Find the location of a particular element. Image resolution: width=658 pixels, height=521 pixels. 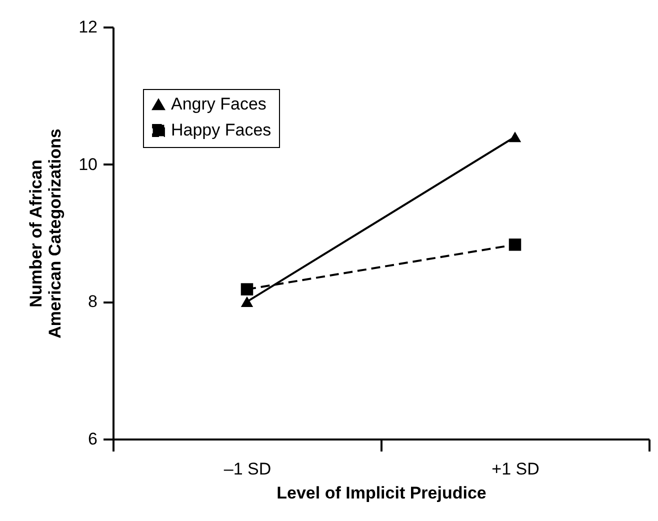

legend-label: Happy Faces is located at coordinates (221, 130).